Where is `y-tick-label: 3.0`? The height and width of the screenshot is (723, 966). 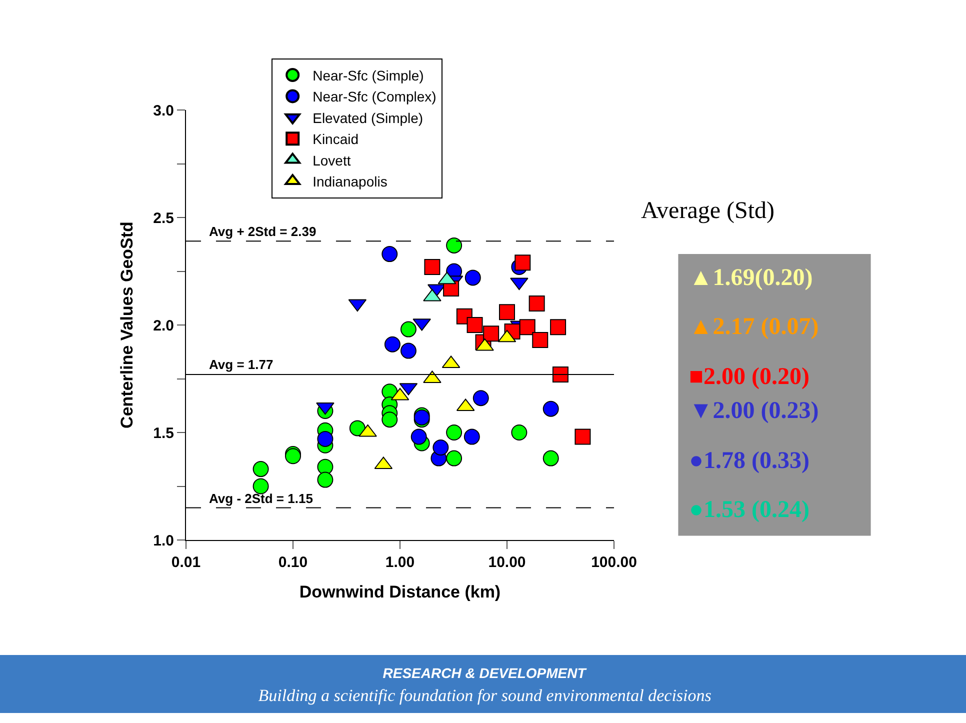 y-tick-label: 3.0 is located at coordinates (163, 111).